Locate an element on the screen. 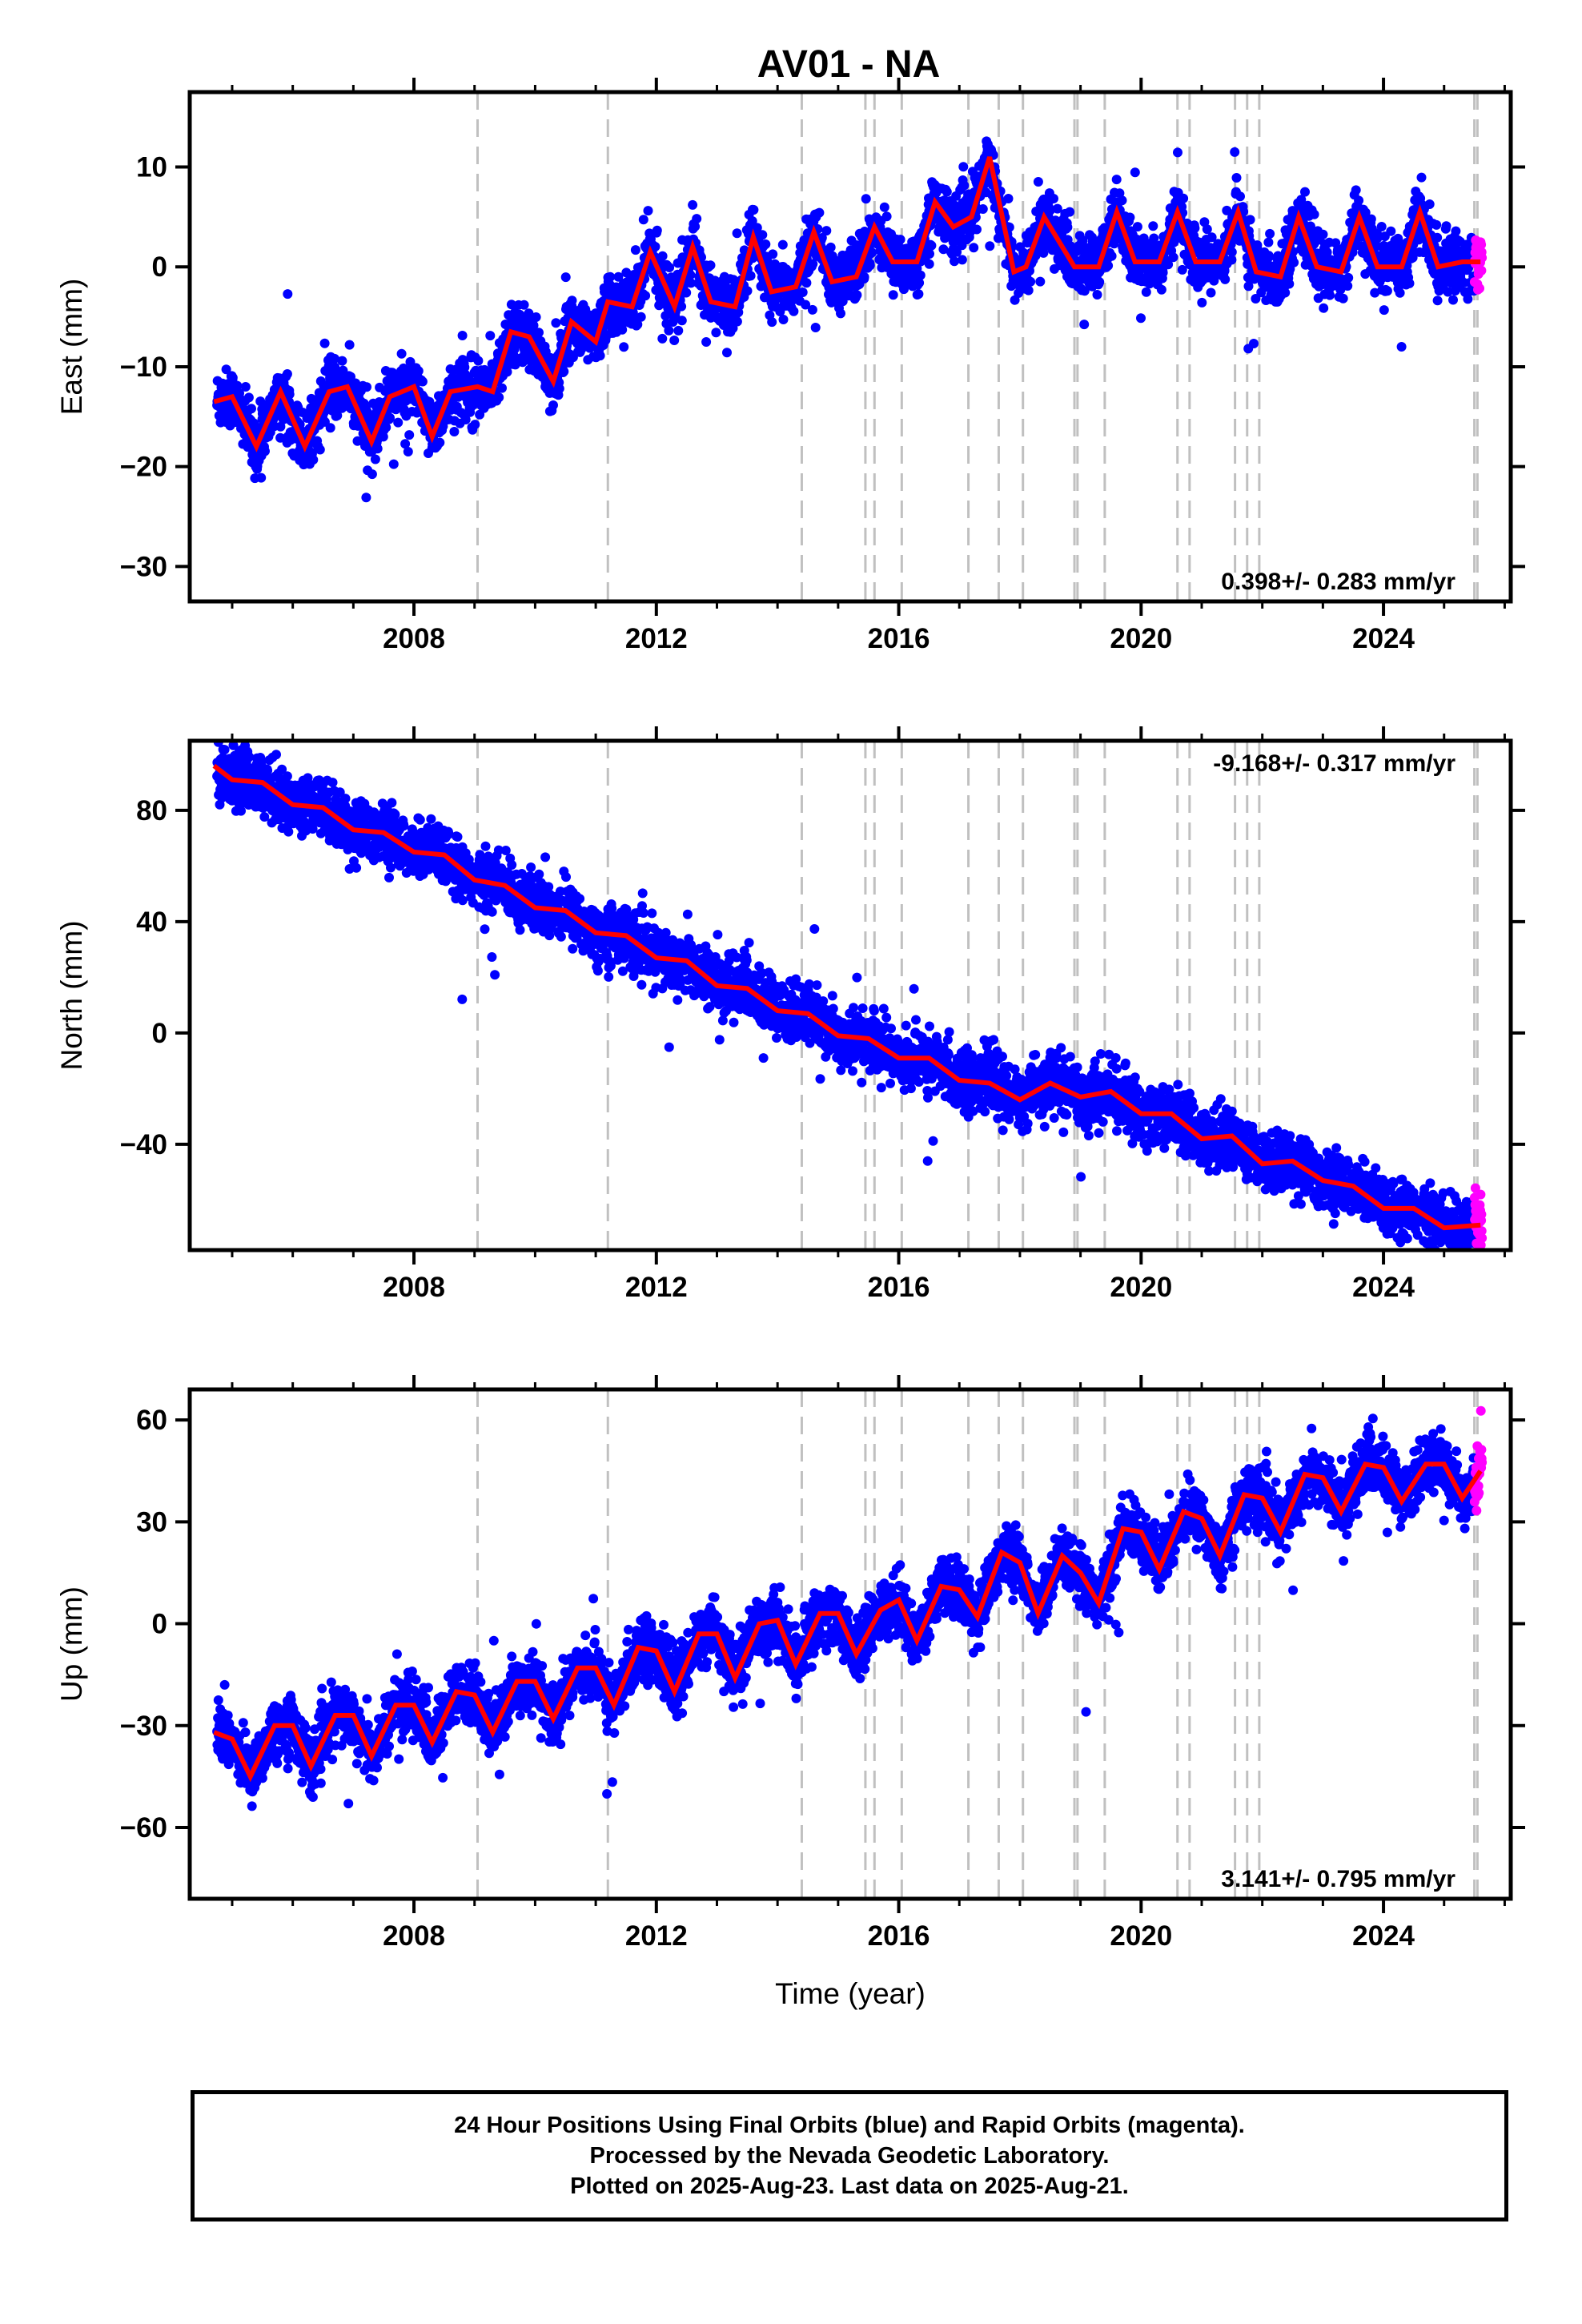  east-rate-label: 0.398+/- 0.283 mm/yr is located at coordinates (1338, 582).